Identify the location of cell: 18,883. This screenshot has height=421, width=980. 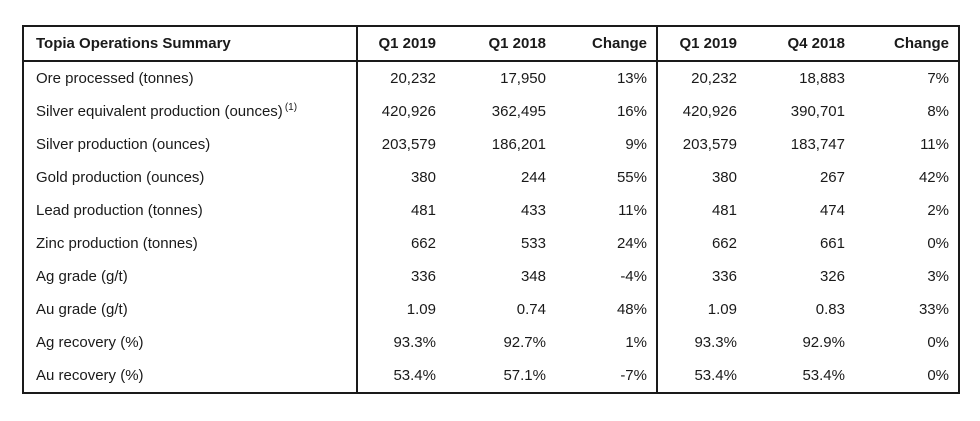
(822, 78).